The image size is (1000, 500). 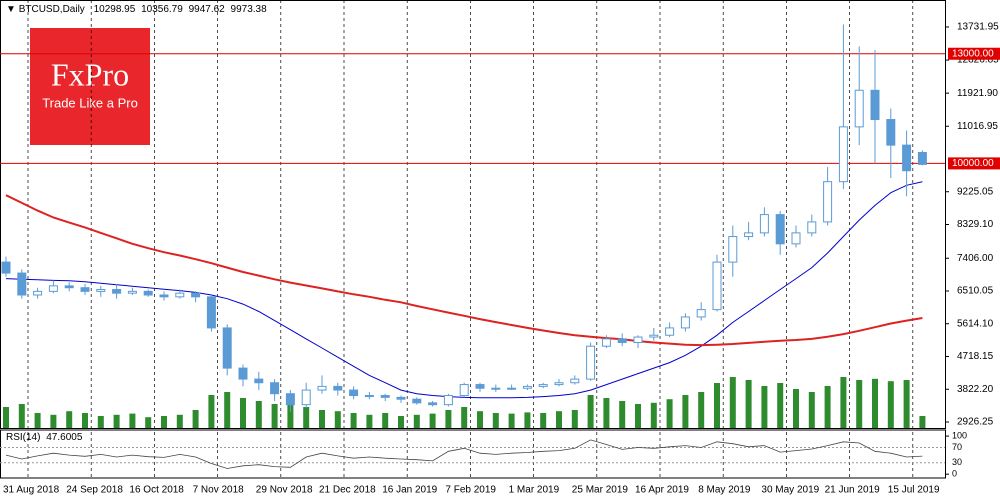 I want to click on x-tick-label: 31 Aug 2018, so click(x=31, y=490).